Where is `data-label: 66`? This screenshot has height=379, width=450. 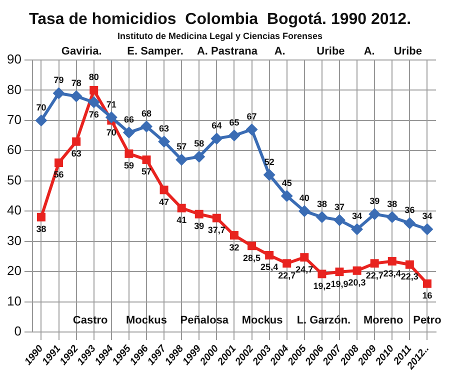 data-label: 66 is located at coordinates (129, 119).